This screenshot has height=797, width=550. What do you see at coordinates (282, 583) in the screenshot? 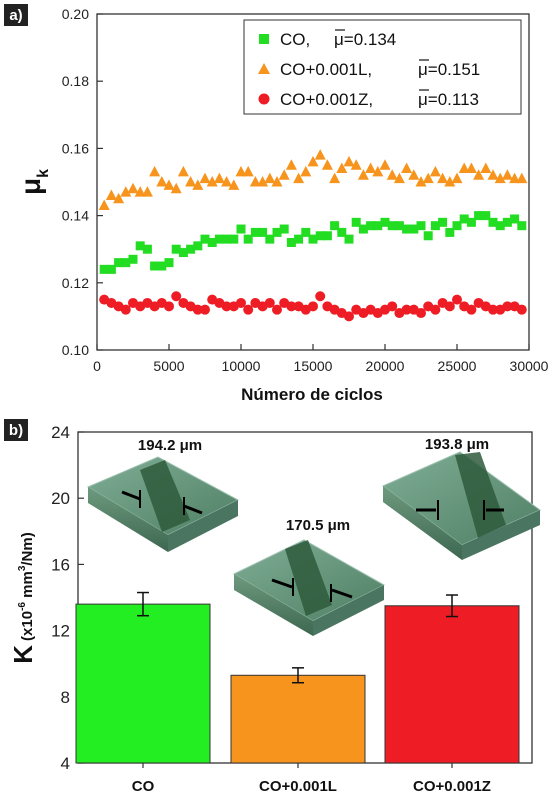
I see `arrow-left-icon` at bounding box center [282, 583].